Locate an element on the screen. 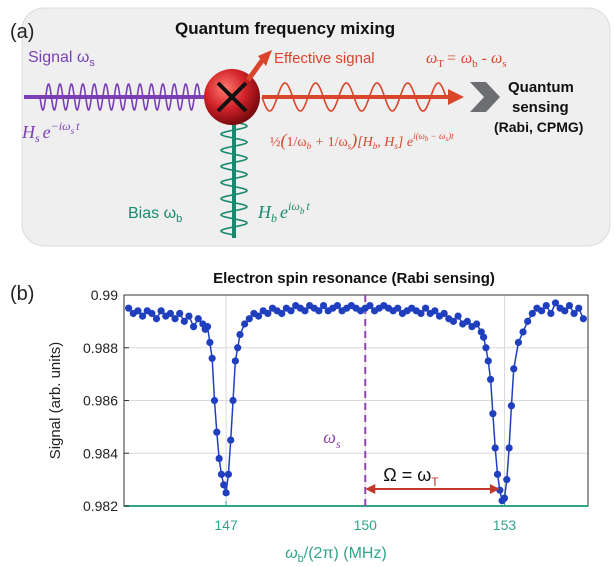  omega-annotation: Ω = ωT is located at coordinates (411, 477).